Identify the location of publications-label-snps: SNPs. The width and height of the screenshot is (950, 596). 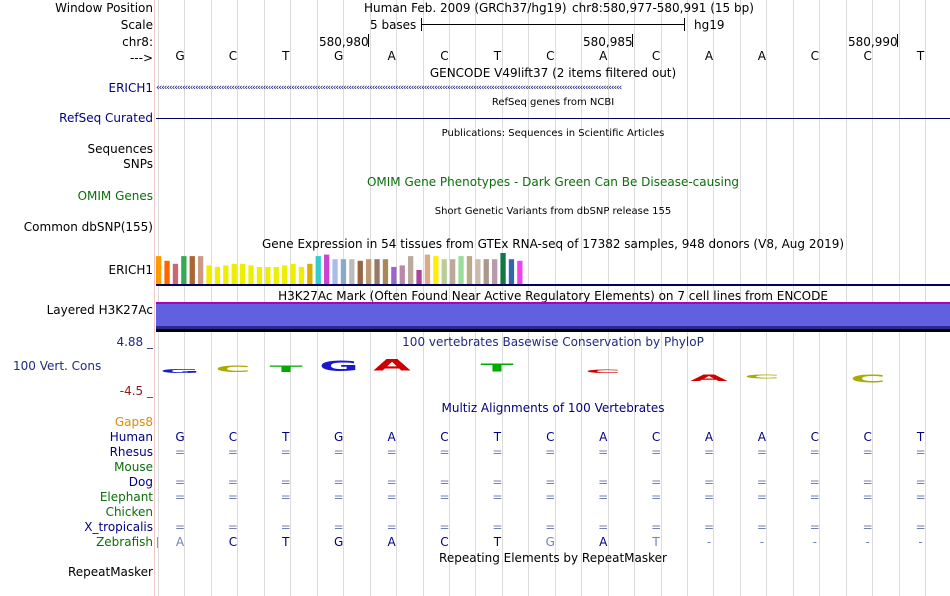
(138, 164).